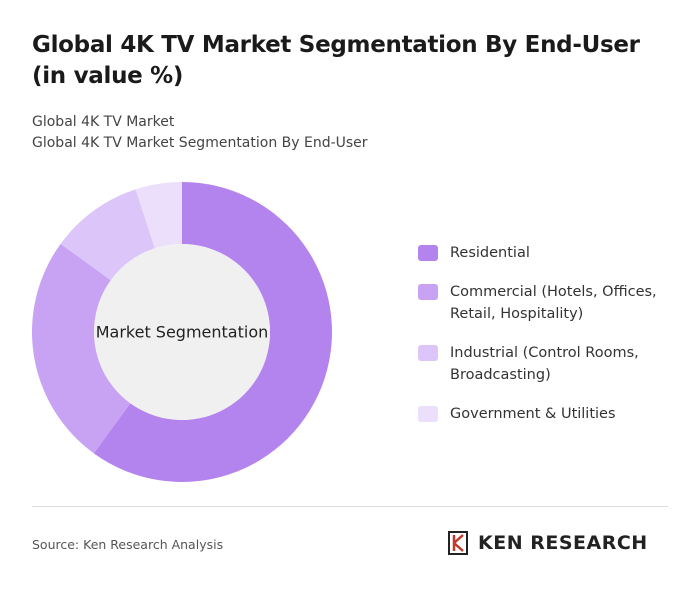 The height and width of the screenshot is (591, 700). What do you see at coordinates (490, 253) in the screenshot?
I see `legend-label: Residential` at bounding box center [490, 253].